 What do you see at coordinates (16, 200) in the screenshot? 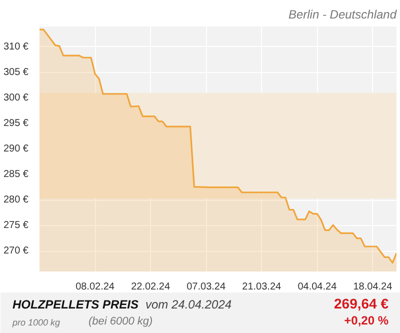
I see `y-tick-label: 280 €` at bounding box center [16, 200].